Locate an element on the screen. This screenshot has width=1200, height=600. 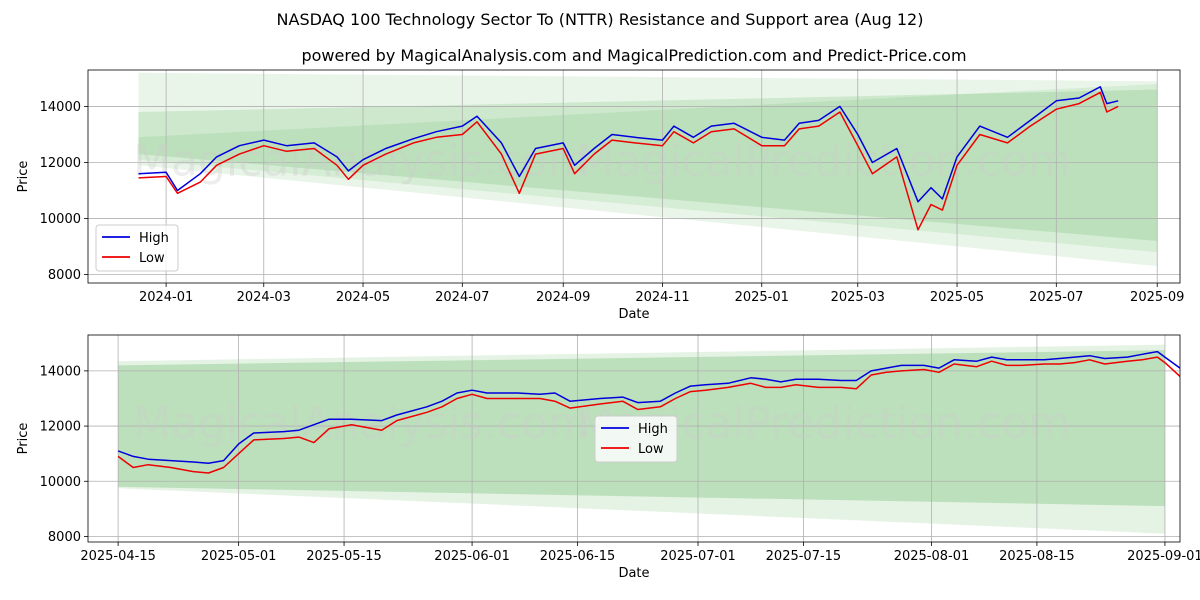
x-tick-label: 2025-07-15 is located at coordinates (804, 556).